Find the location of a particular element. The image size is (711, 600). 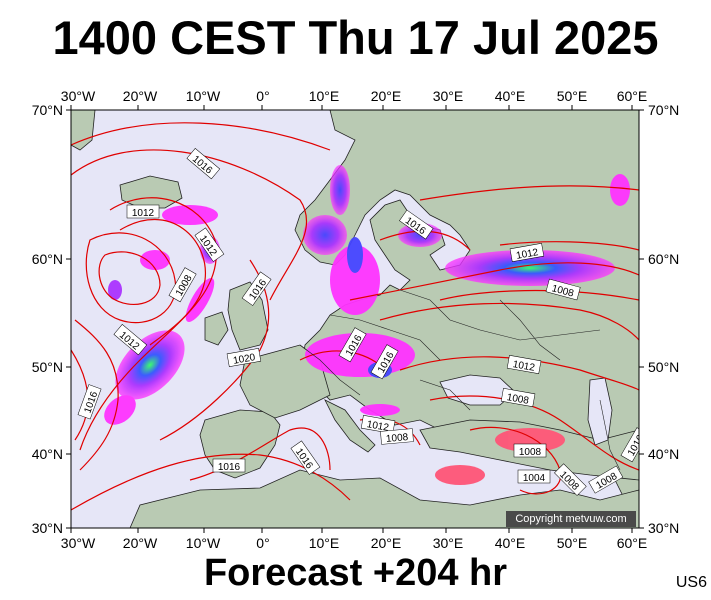

forecast-label: Forecast +204 hr is located at coordinates (355, 573).